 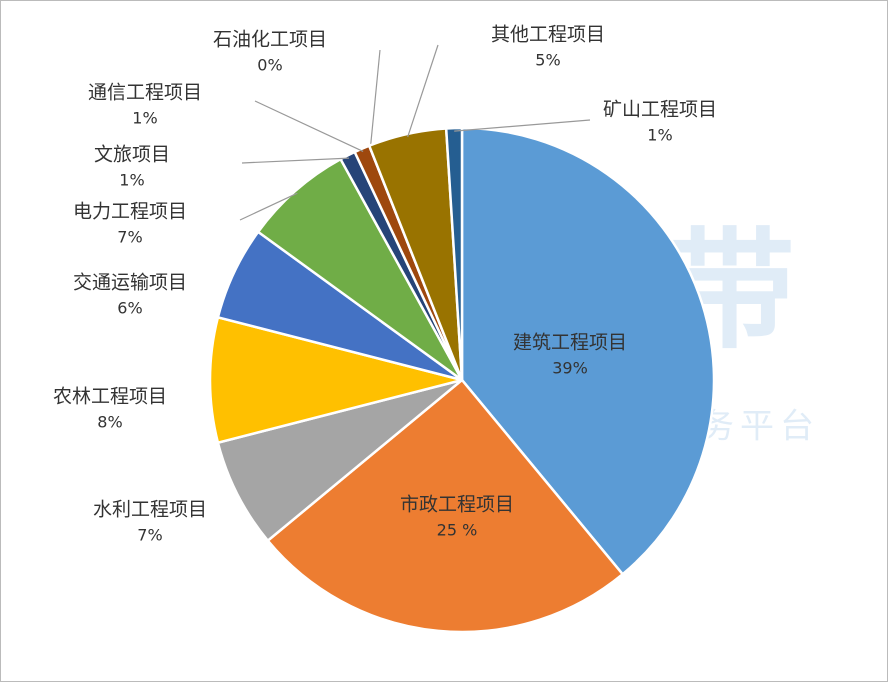 I want to click on slice-label: 石油化工项目, so click(x=270, y=40).